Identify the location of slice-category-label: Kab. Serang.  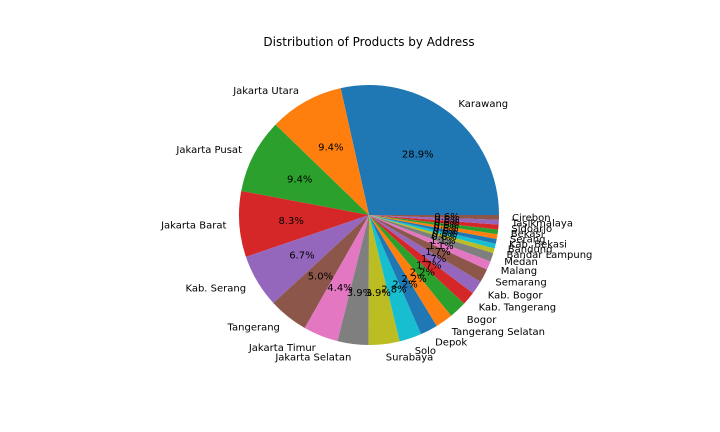
(215, 289).